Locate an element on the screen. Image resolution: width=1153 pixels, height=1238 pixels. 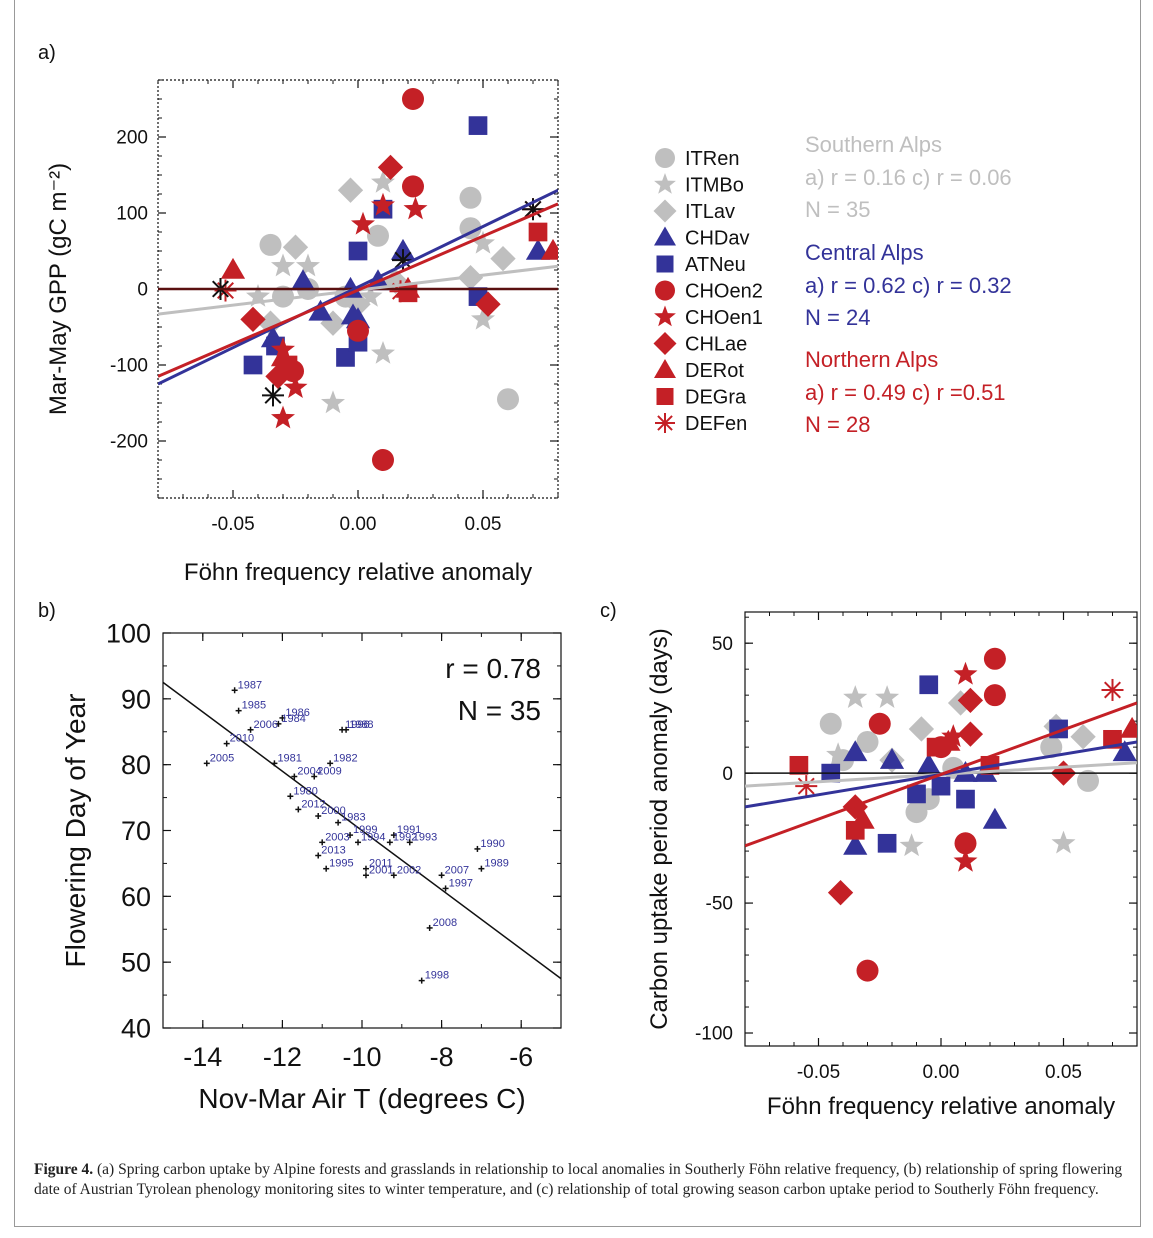
x-tick-label: 0.05 is located at coordinates (1063, 1072).